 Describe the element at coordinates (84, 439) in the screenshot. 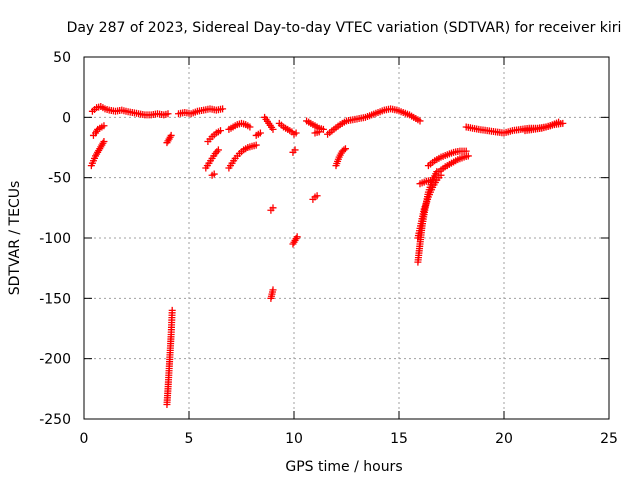

I see `x-tick-label: 0` at that location.